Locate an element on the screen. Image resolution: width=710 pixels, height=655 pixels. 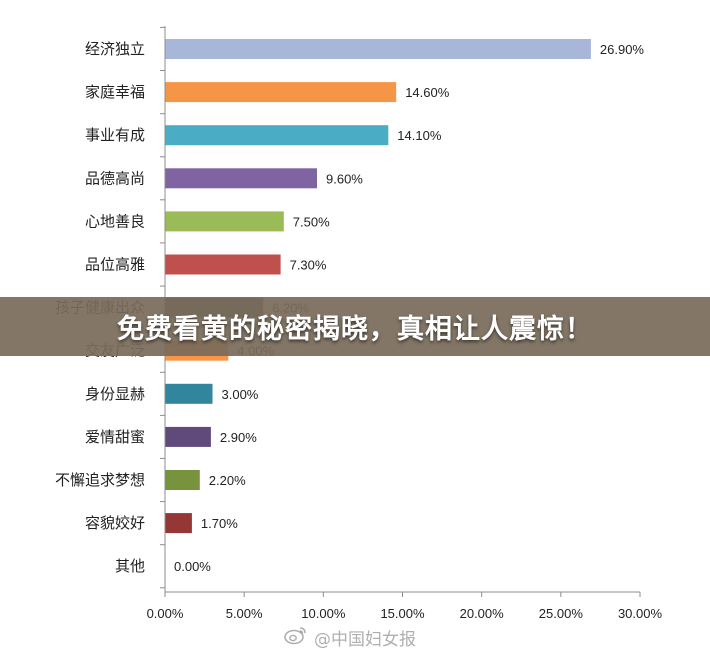
x-tick-label-3: 15.00% is located at coordinates (402, 613).